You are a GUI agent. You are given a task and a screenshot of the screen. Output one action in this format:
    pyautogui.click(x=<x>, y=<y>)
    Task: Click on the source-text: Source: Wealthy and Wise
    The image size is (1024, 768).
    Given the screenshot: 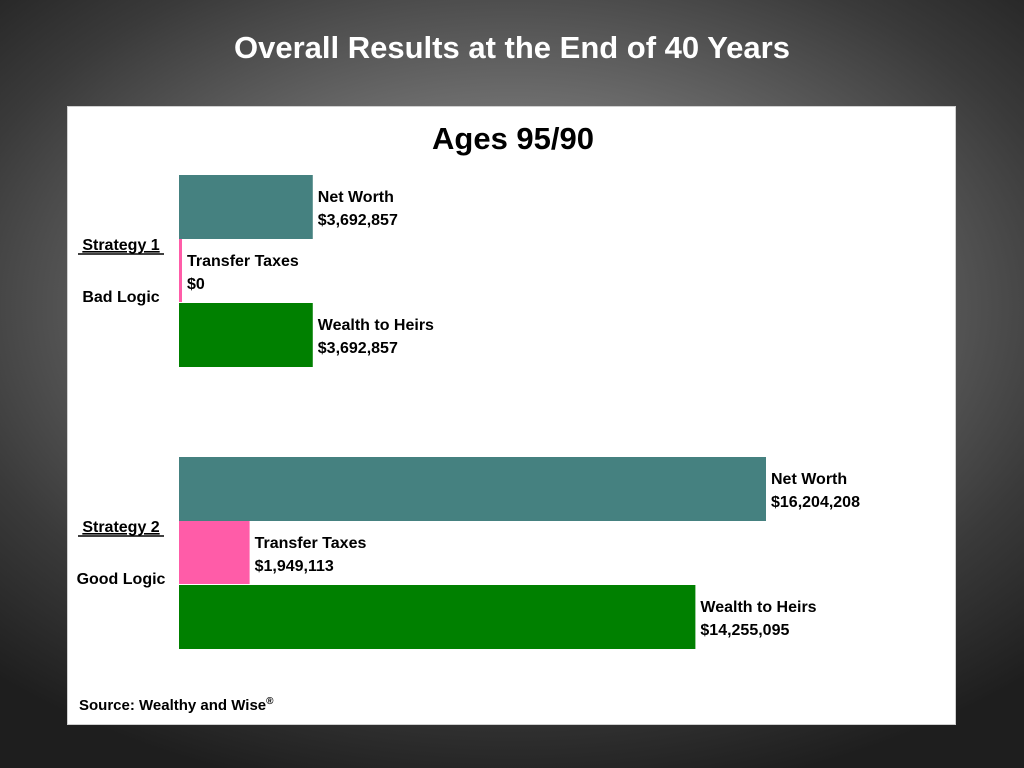 What is the action you would take?
    pyautogui.click(x=172, y=705)
    